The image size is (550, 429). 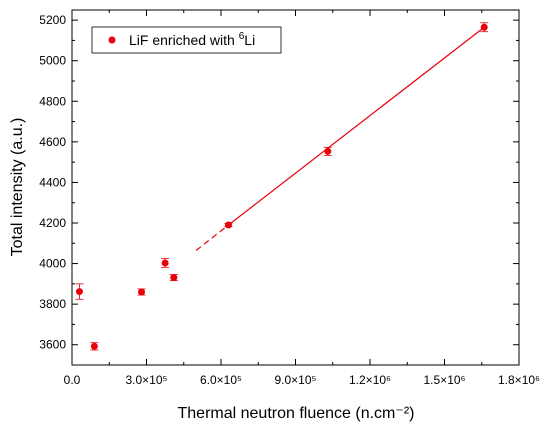 I want to click on x-tick-label: 6.0×10⁵, so click(x=221, y=380).